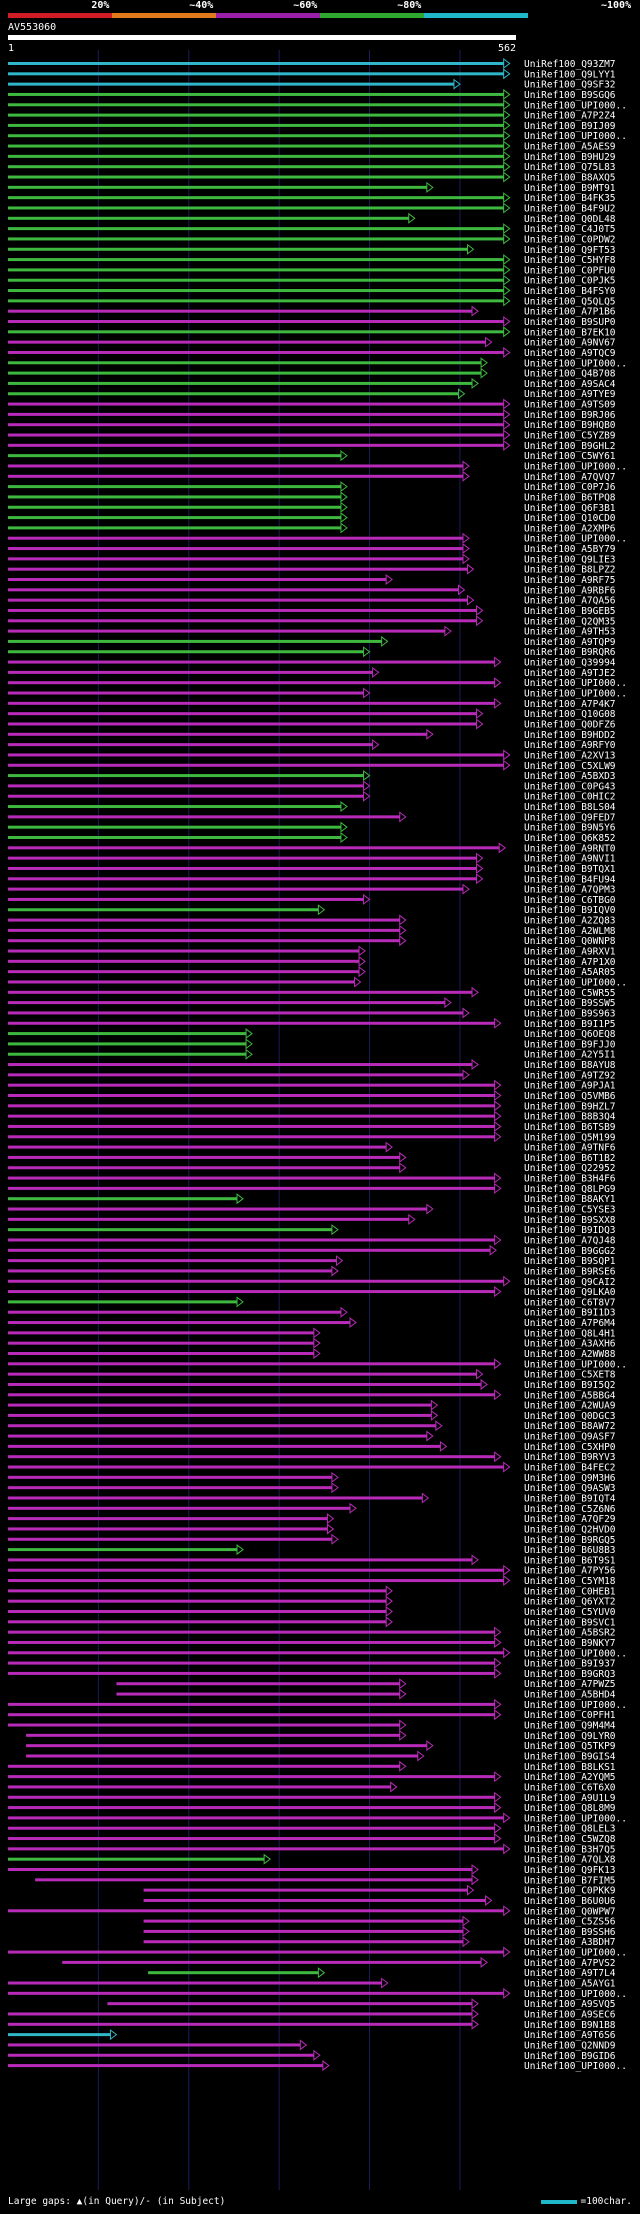 Image resolution: width=640 pixels, height=2214 pixels. What do you see at coordinates (570, 1354) in the screenshot?
I see `hit-label: UniRef100_A2WW88` at bounding box center [570, 1354].